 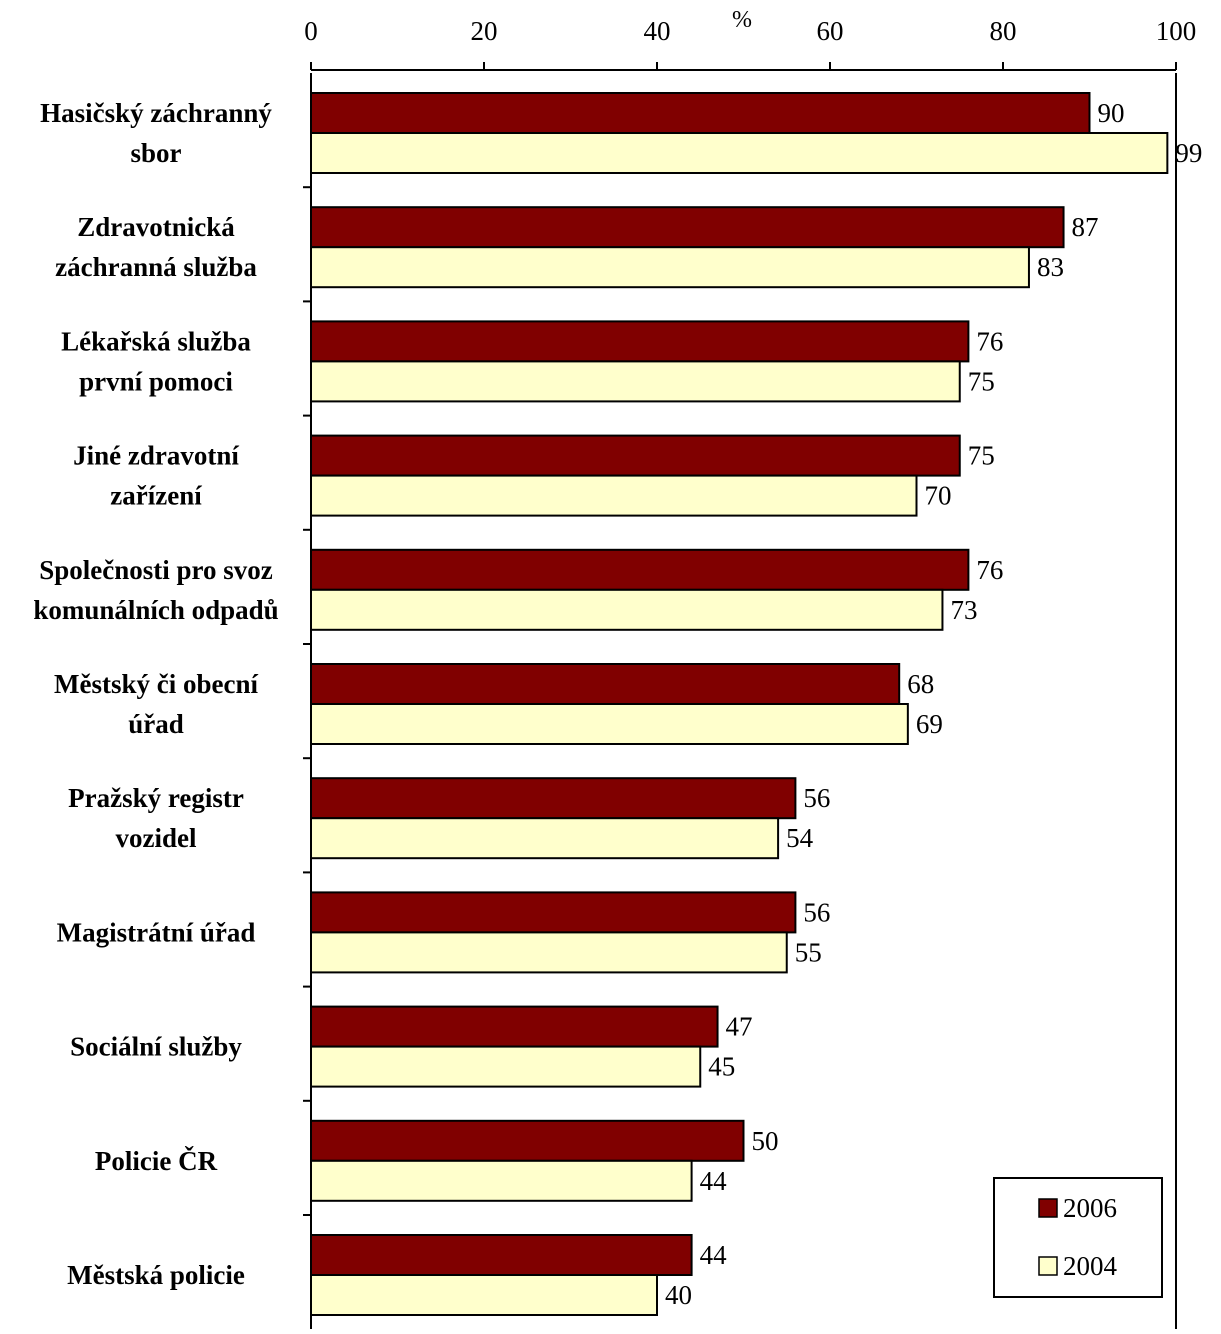 What do you see at coordinates (1188, 153) in the screenshot?
I see `data-label-2004: 99` at bounding box center [1188, 153].